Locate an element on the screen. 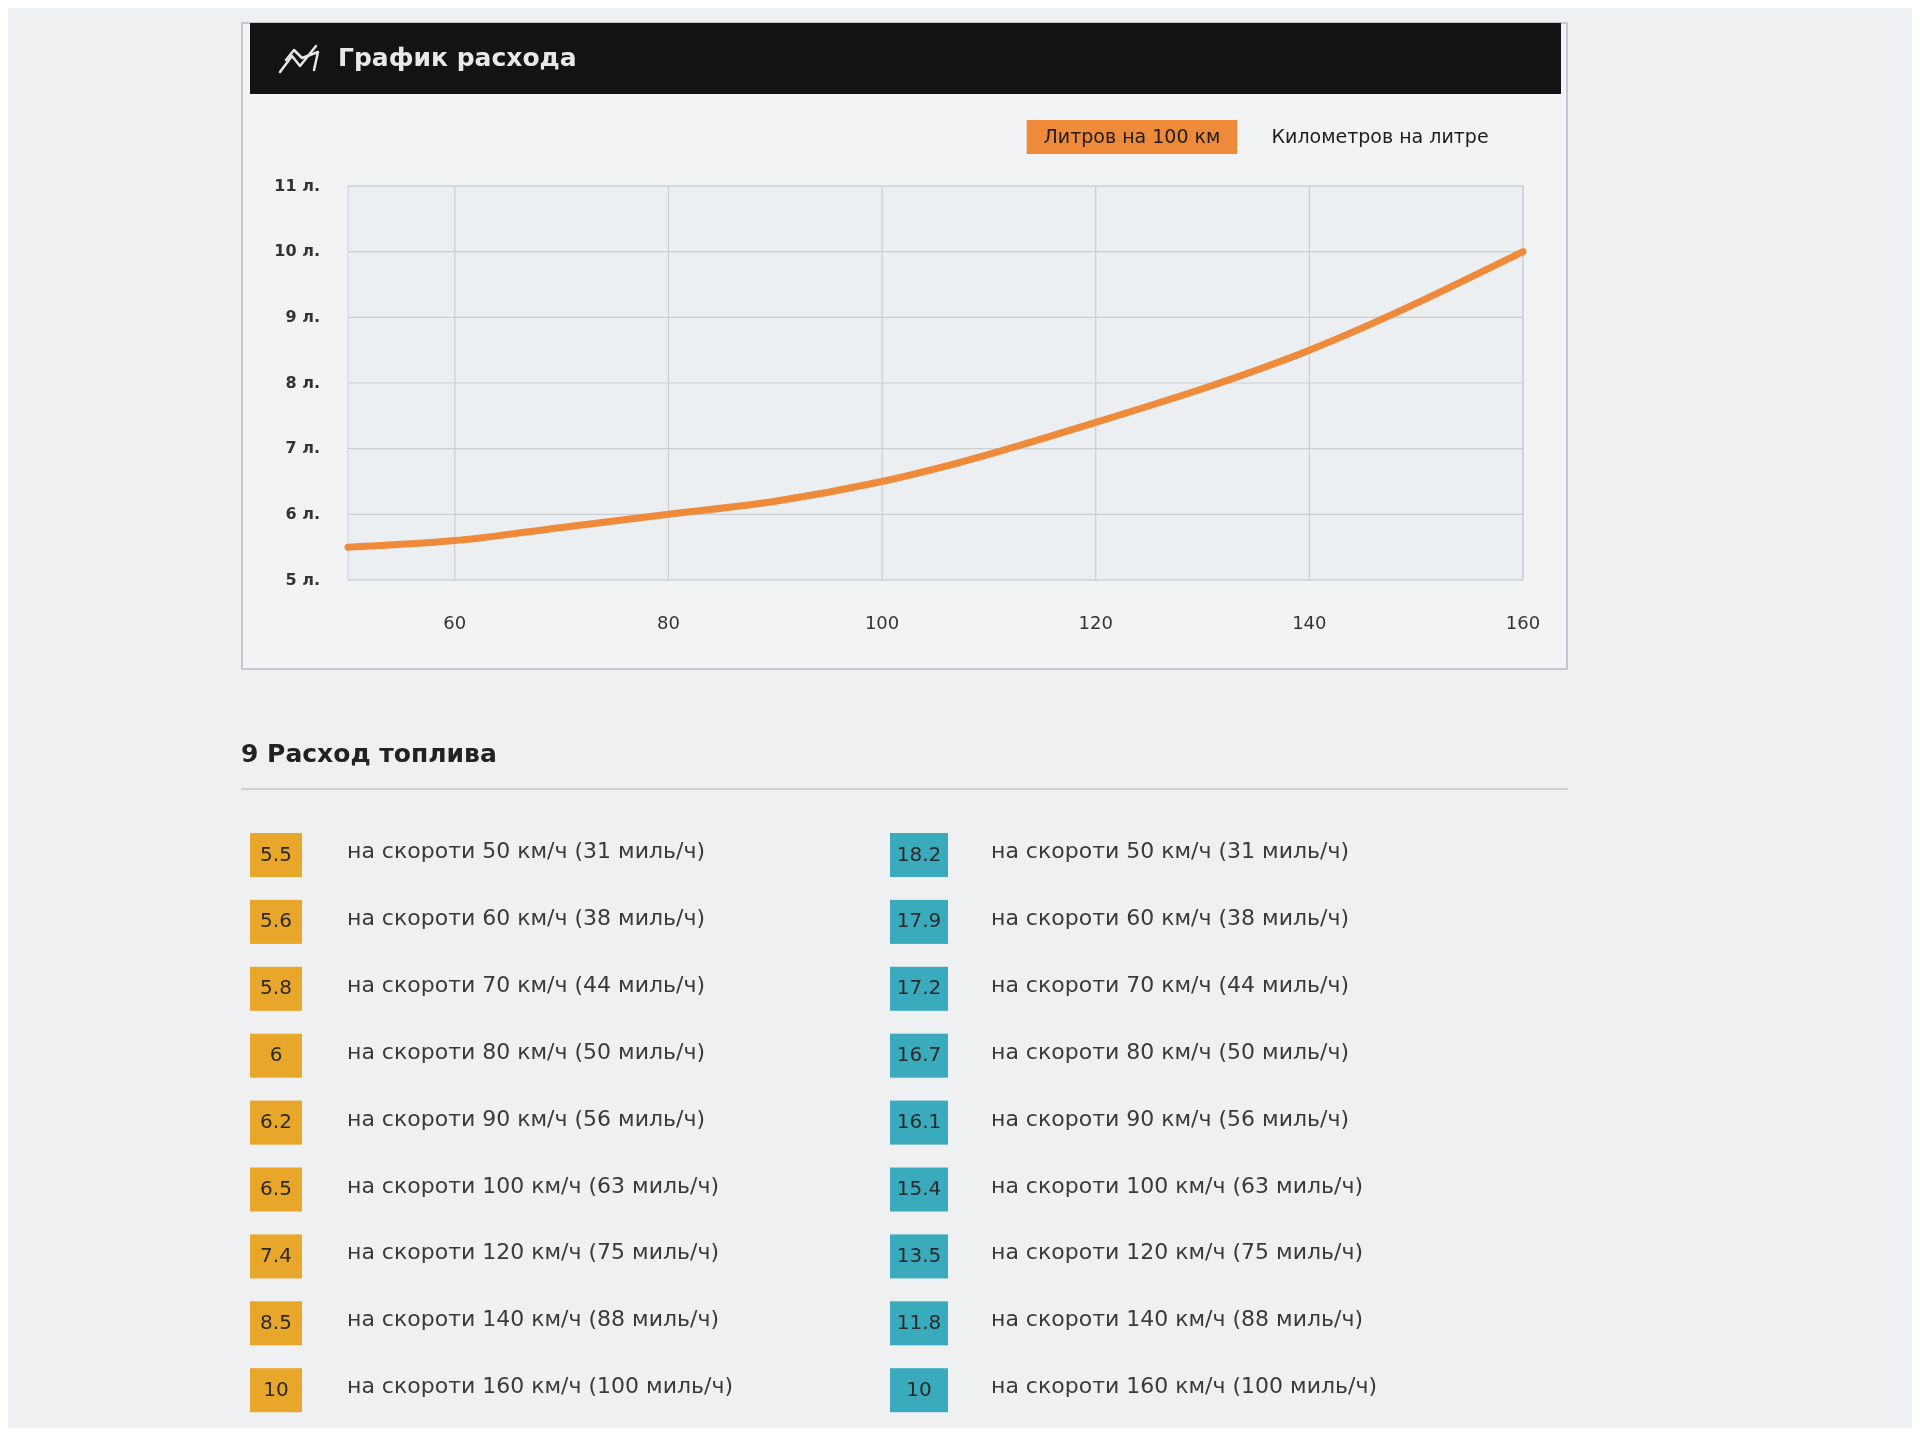 The height and width of the screenshot is (1440, 1920). data-label: 5.5 is located at coordinates (276, 853).